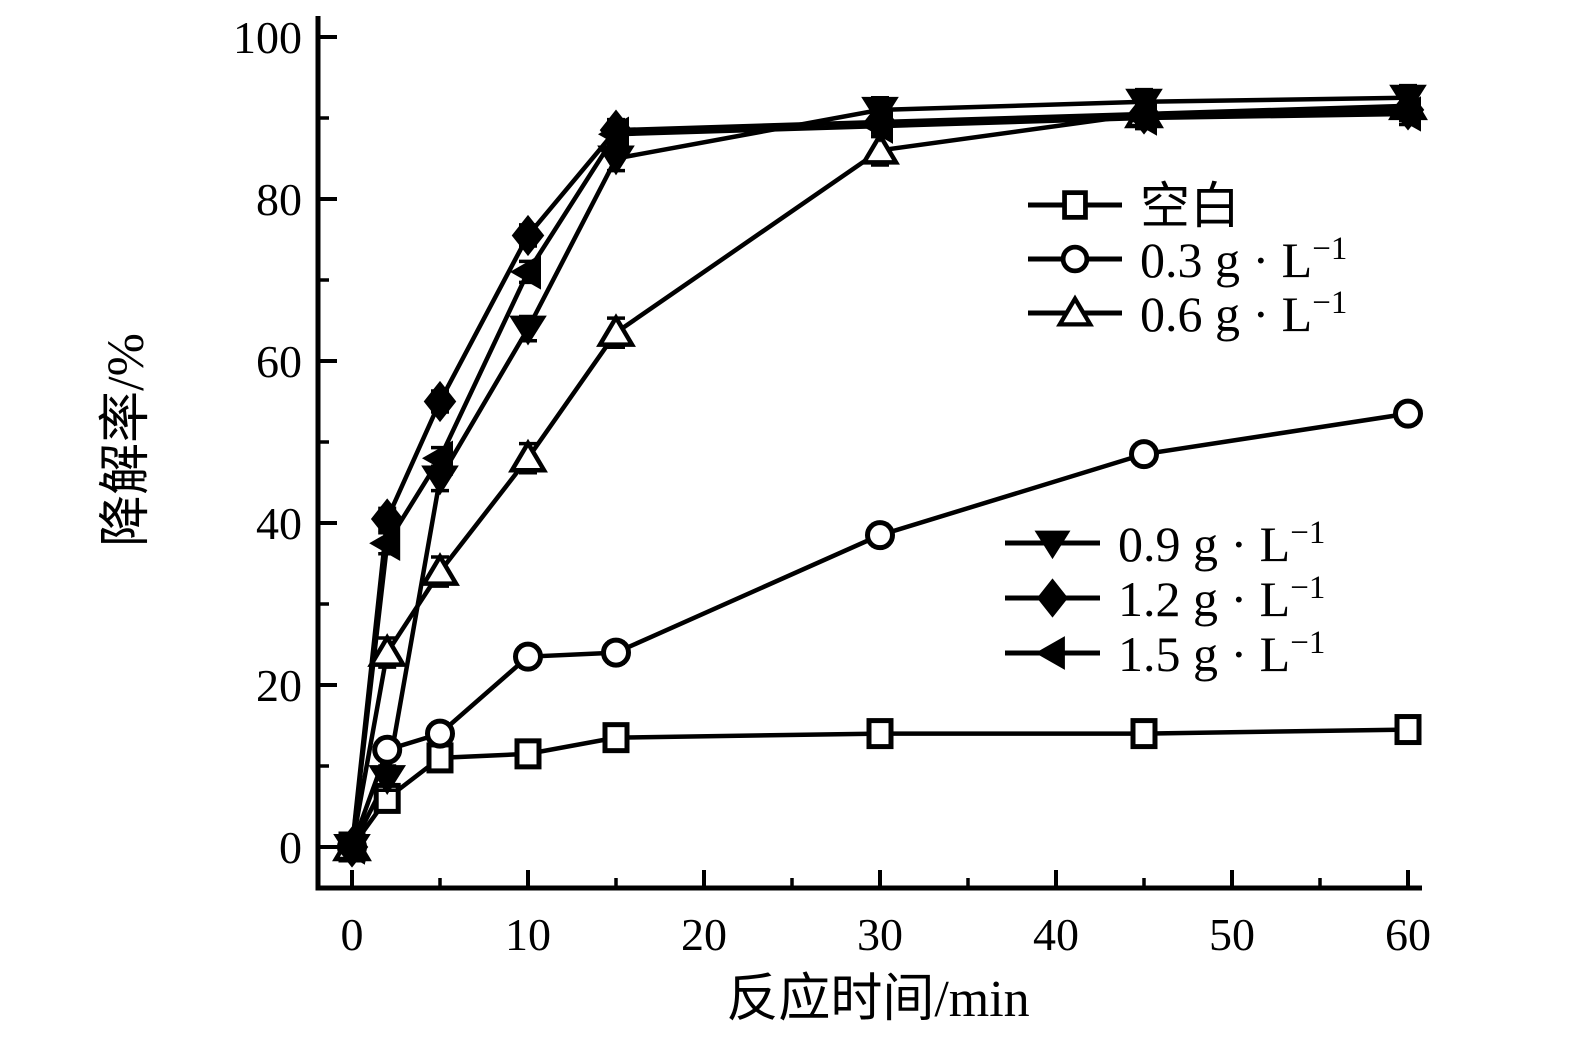 The width and height of the screenshot is (1572, 1046). Describe the element at coordinates (279, 523) in the screenshot. I see `y-tick-label: 40` at that location.